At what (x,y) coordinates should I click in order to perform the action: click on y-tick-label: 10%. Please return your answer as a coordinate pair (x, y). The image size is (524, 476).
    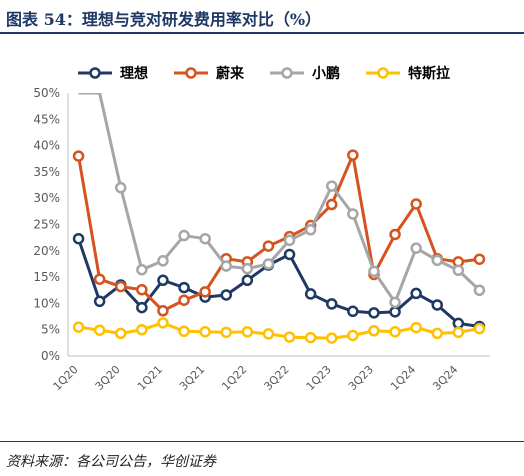
    Looking at the image, I should click on (46, 303).